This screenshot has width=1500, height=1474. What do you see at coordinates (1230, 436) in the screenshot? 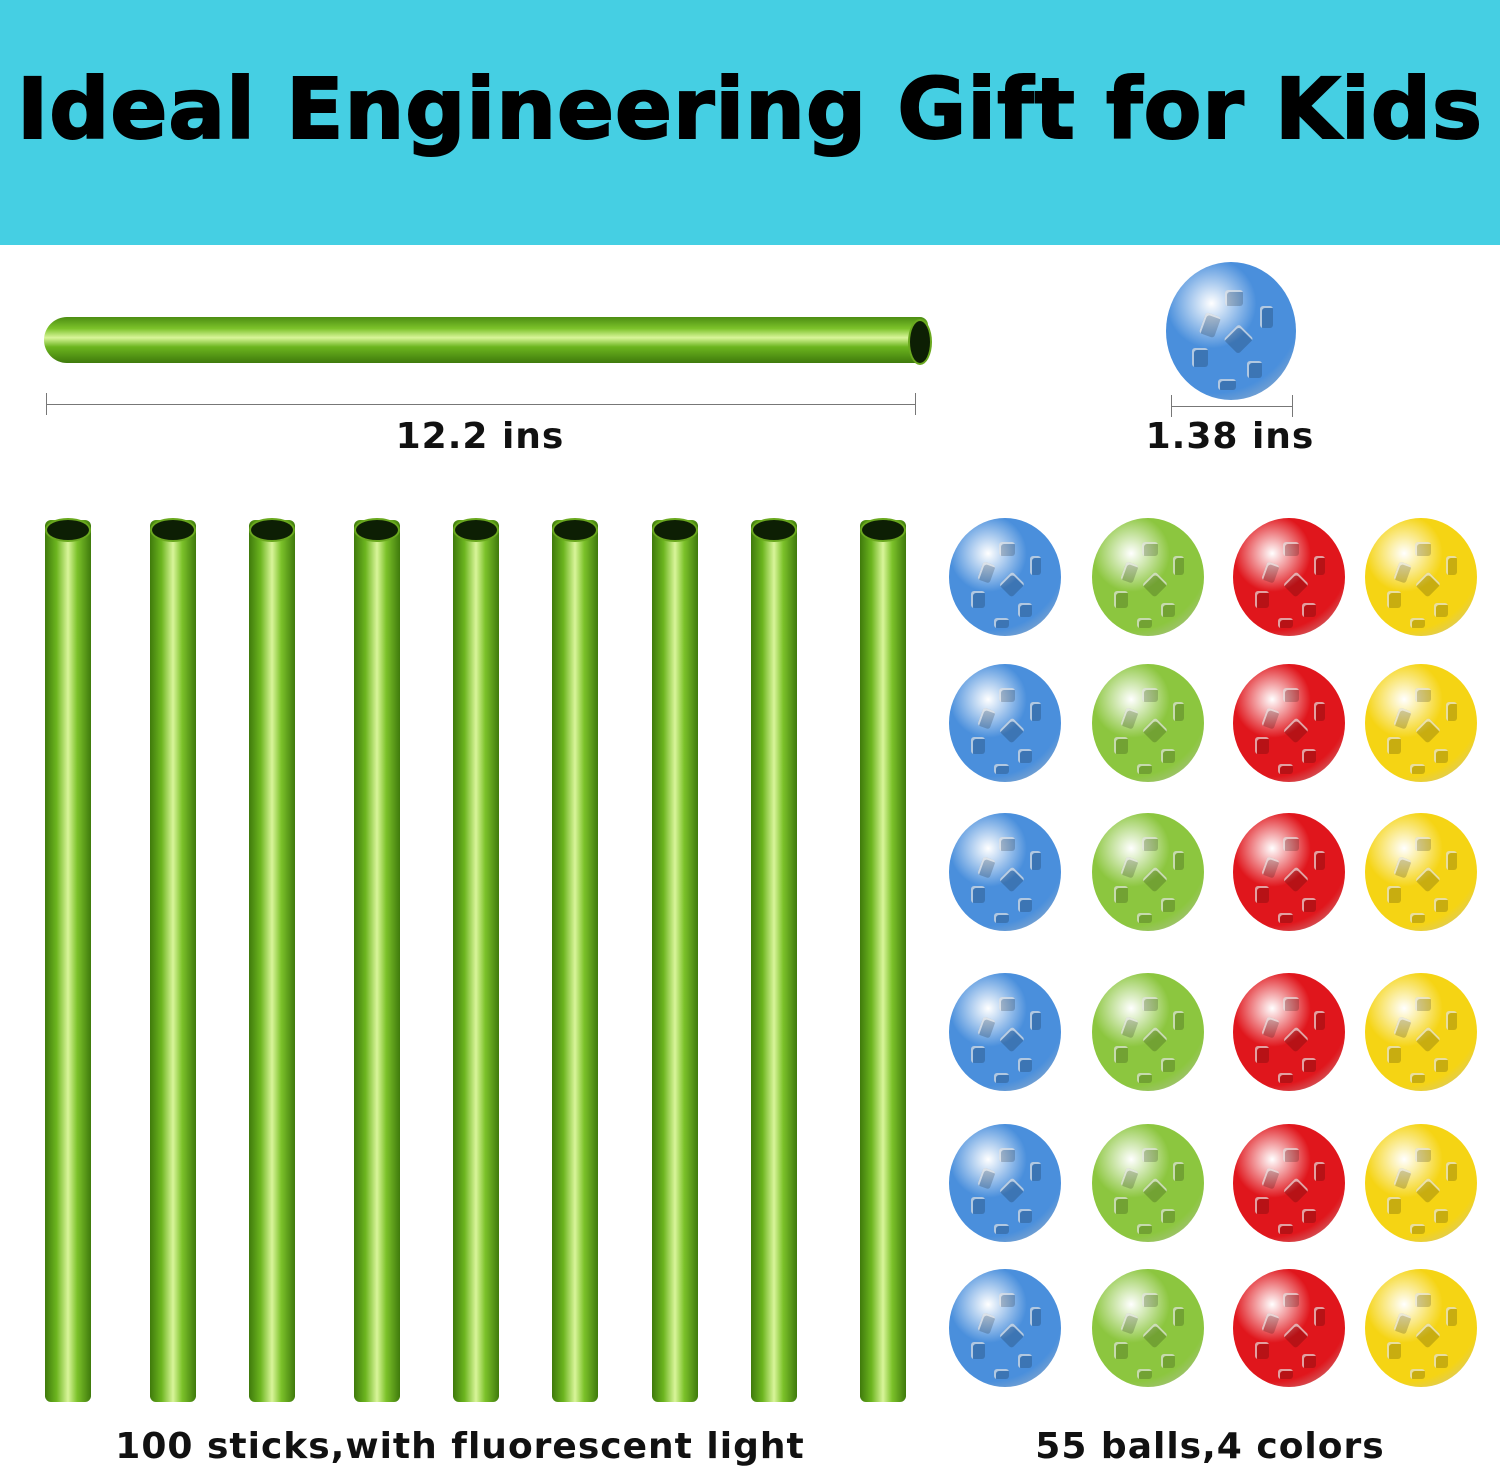
I see `ball-diameter-label: 1.38 ins` at bounding box center [1230, 436].